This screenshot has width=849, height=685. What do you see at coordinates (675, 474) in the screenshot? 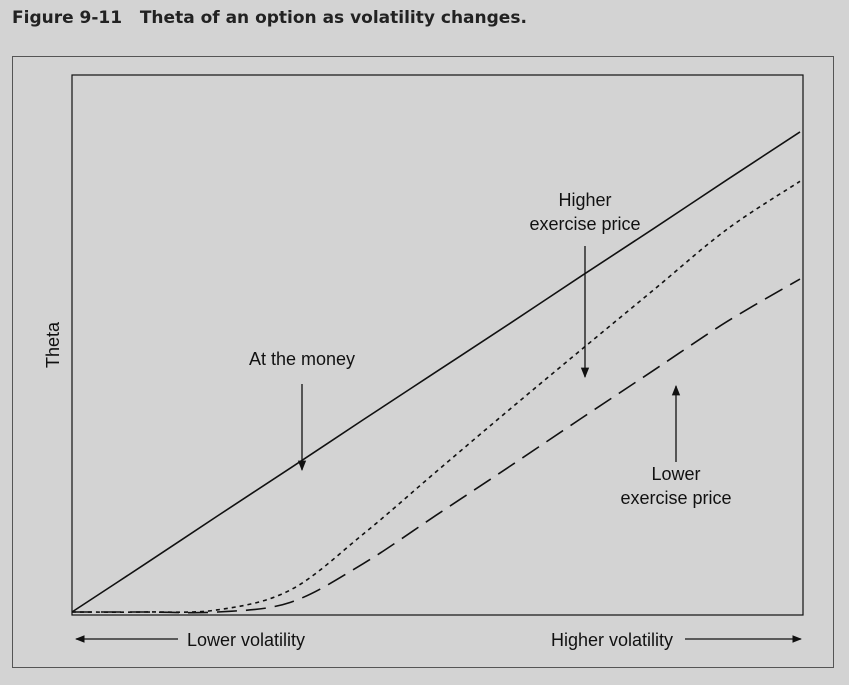
I see `annotation-label-lower-exercise-price: Lower` at bounding box center [675, 474].